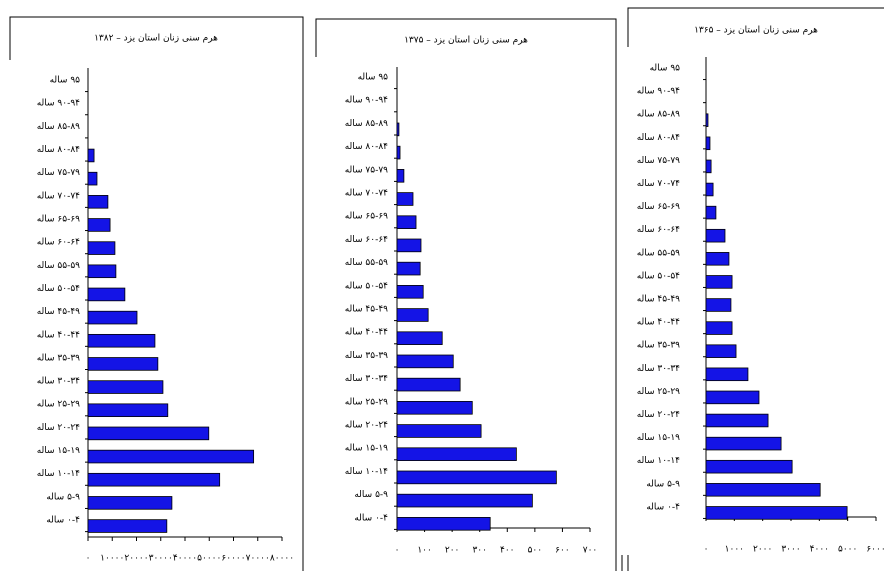 The width and height of the screenshot is (885, 571). Describe the element at coordinates (452, 551) in the screenshot. I see `x-tick-label: ۲۰۰` at that location.